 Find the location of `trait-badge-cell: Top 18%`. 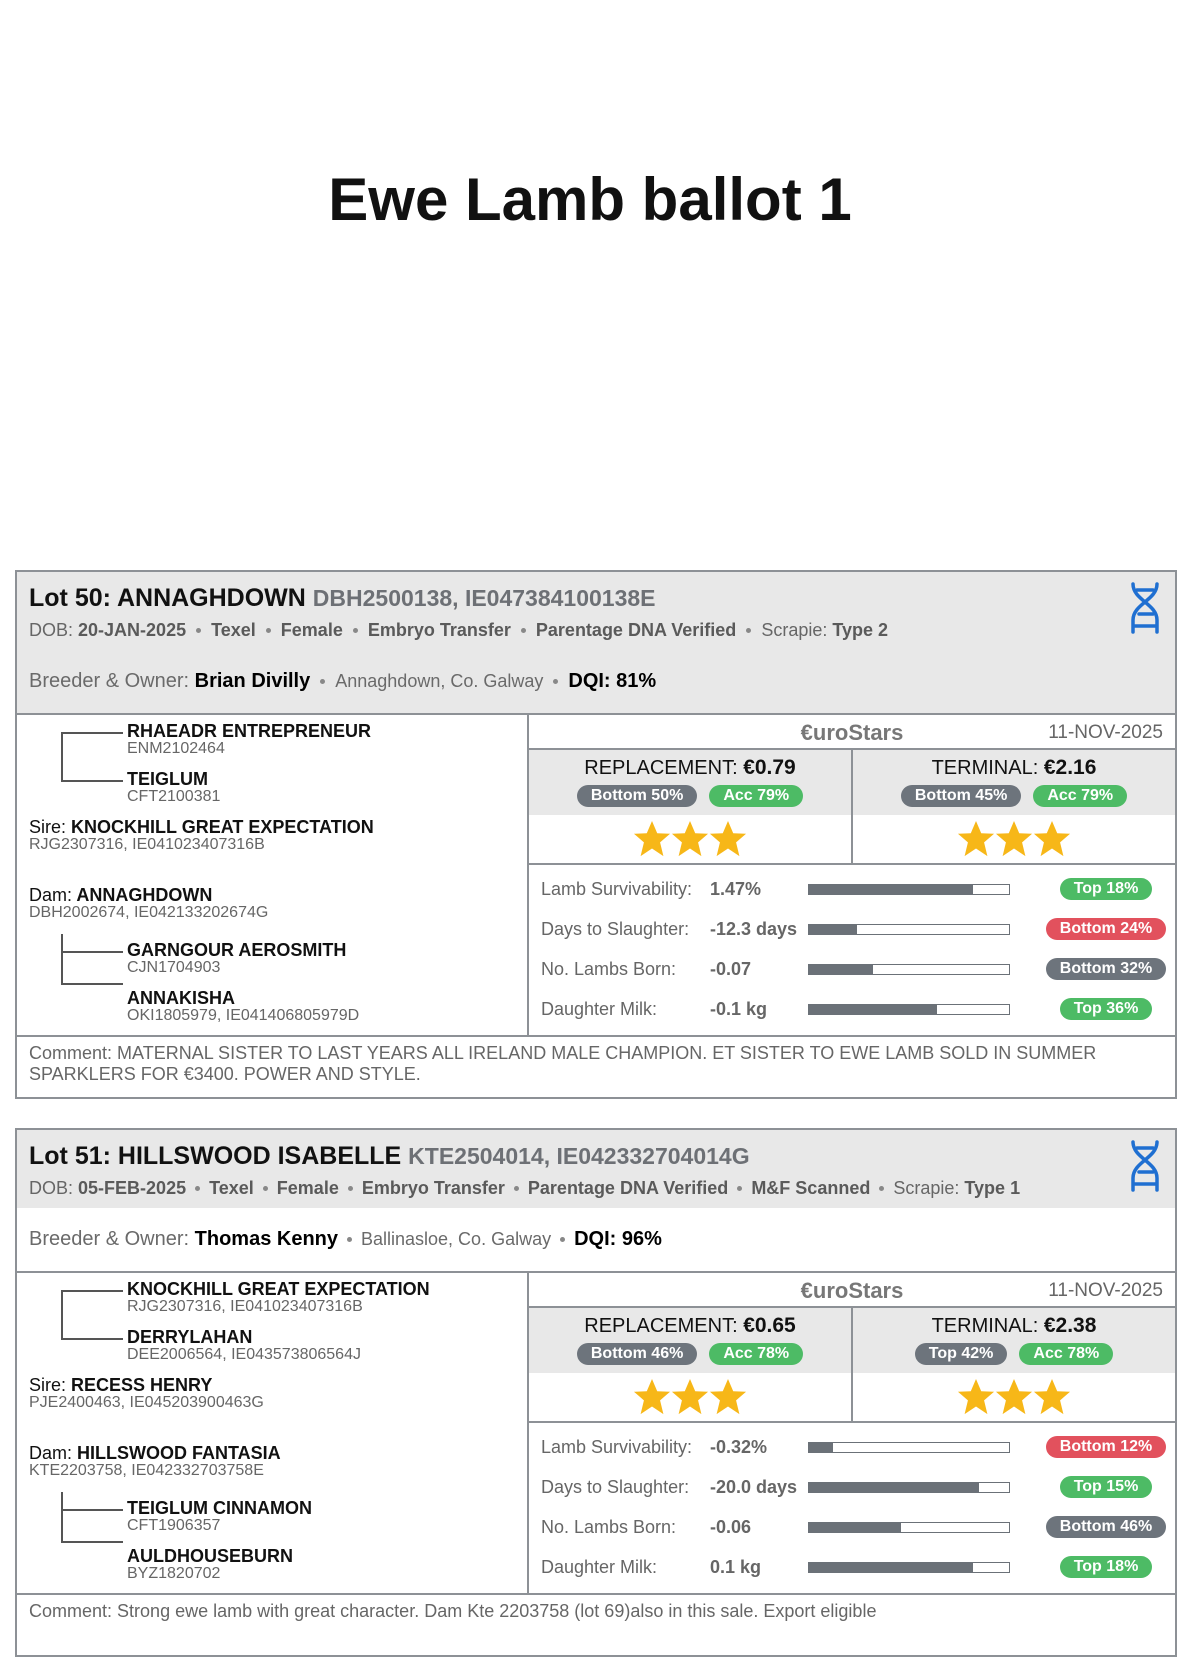

trait-badge-cell: Top 18% is located at coordinates (1106, 1567).